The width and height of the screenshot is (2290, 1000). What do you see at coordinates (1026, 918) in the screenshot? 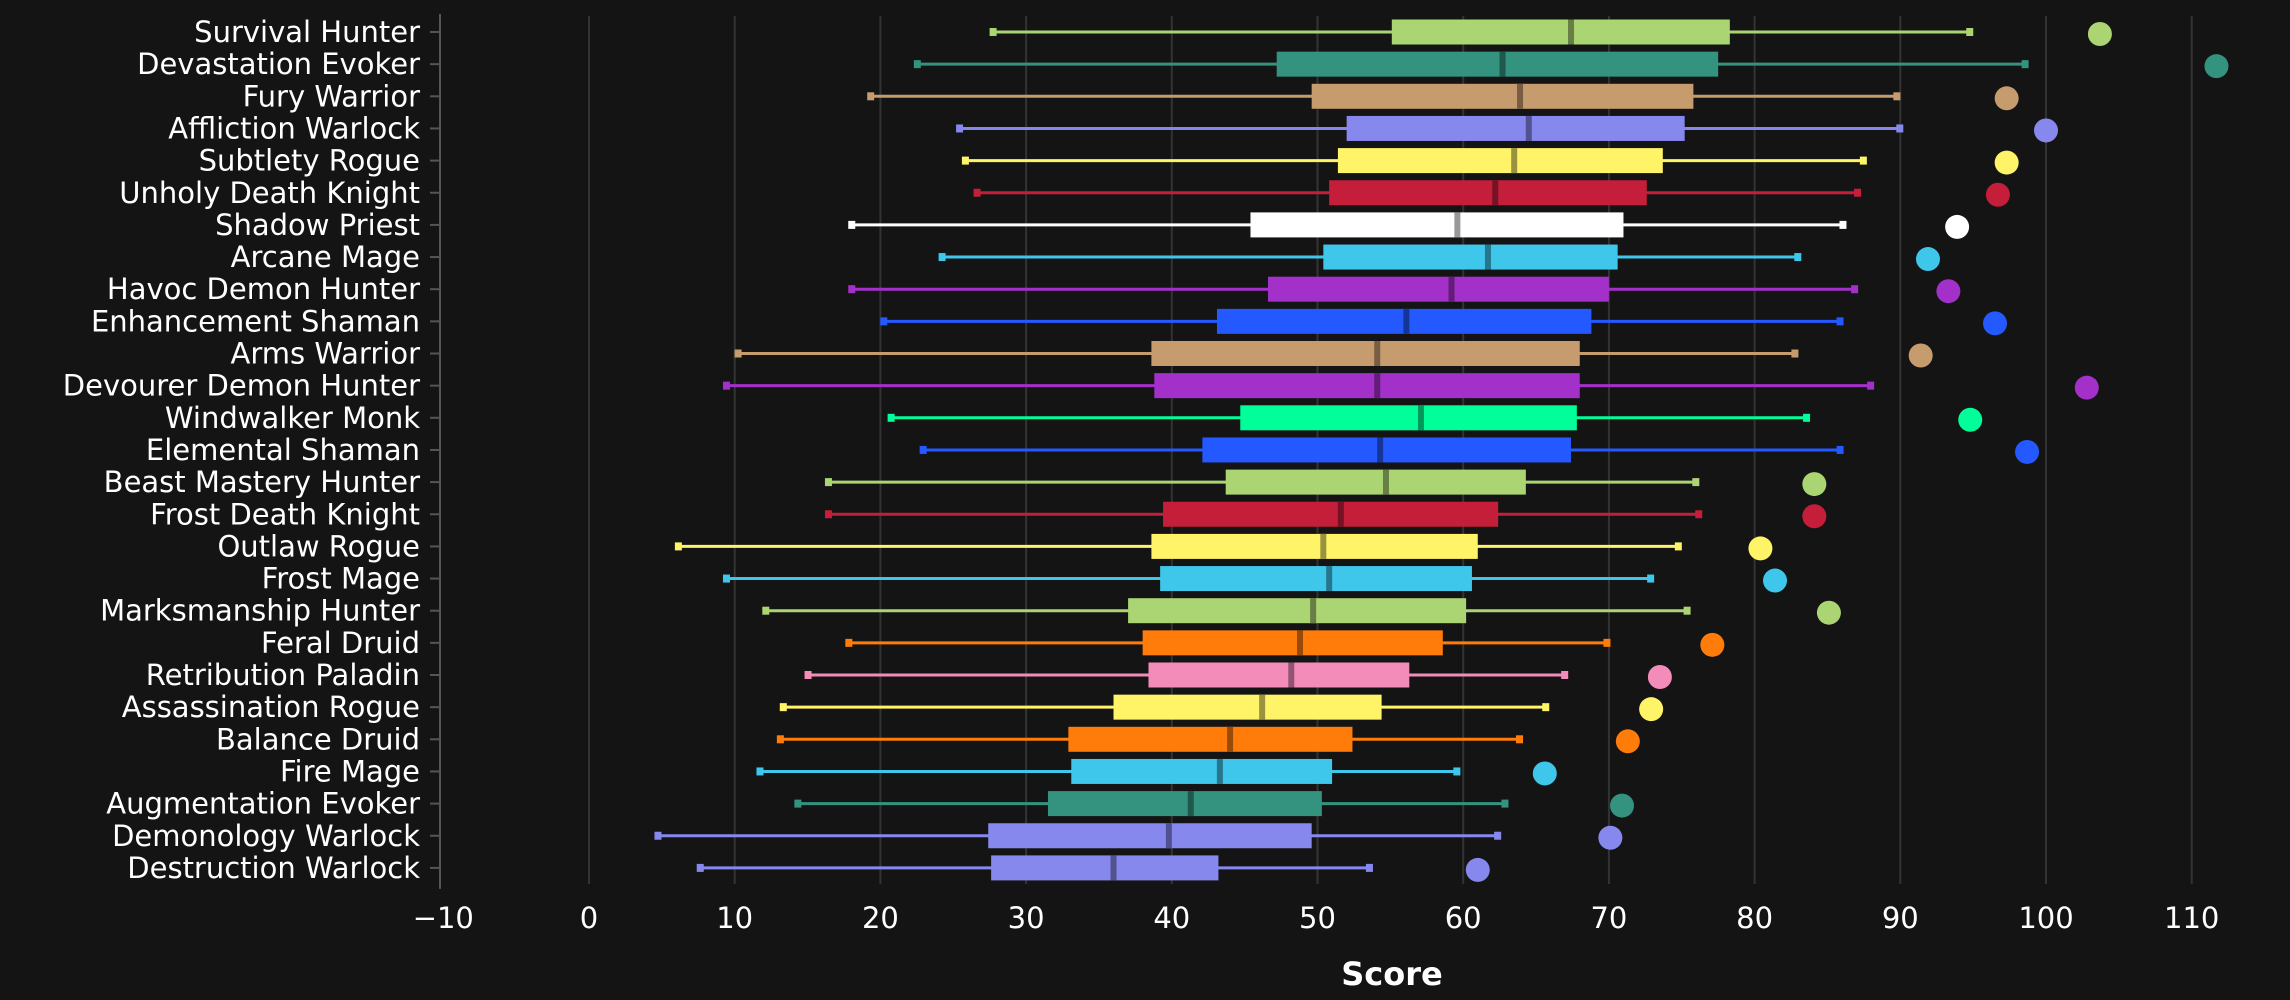
I see `x-tick-label: 30` at bounding box center [1026, 918].